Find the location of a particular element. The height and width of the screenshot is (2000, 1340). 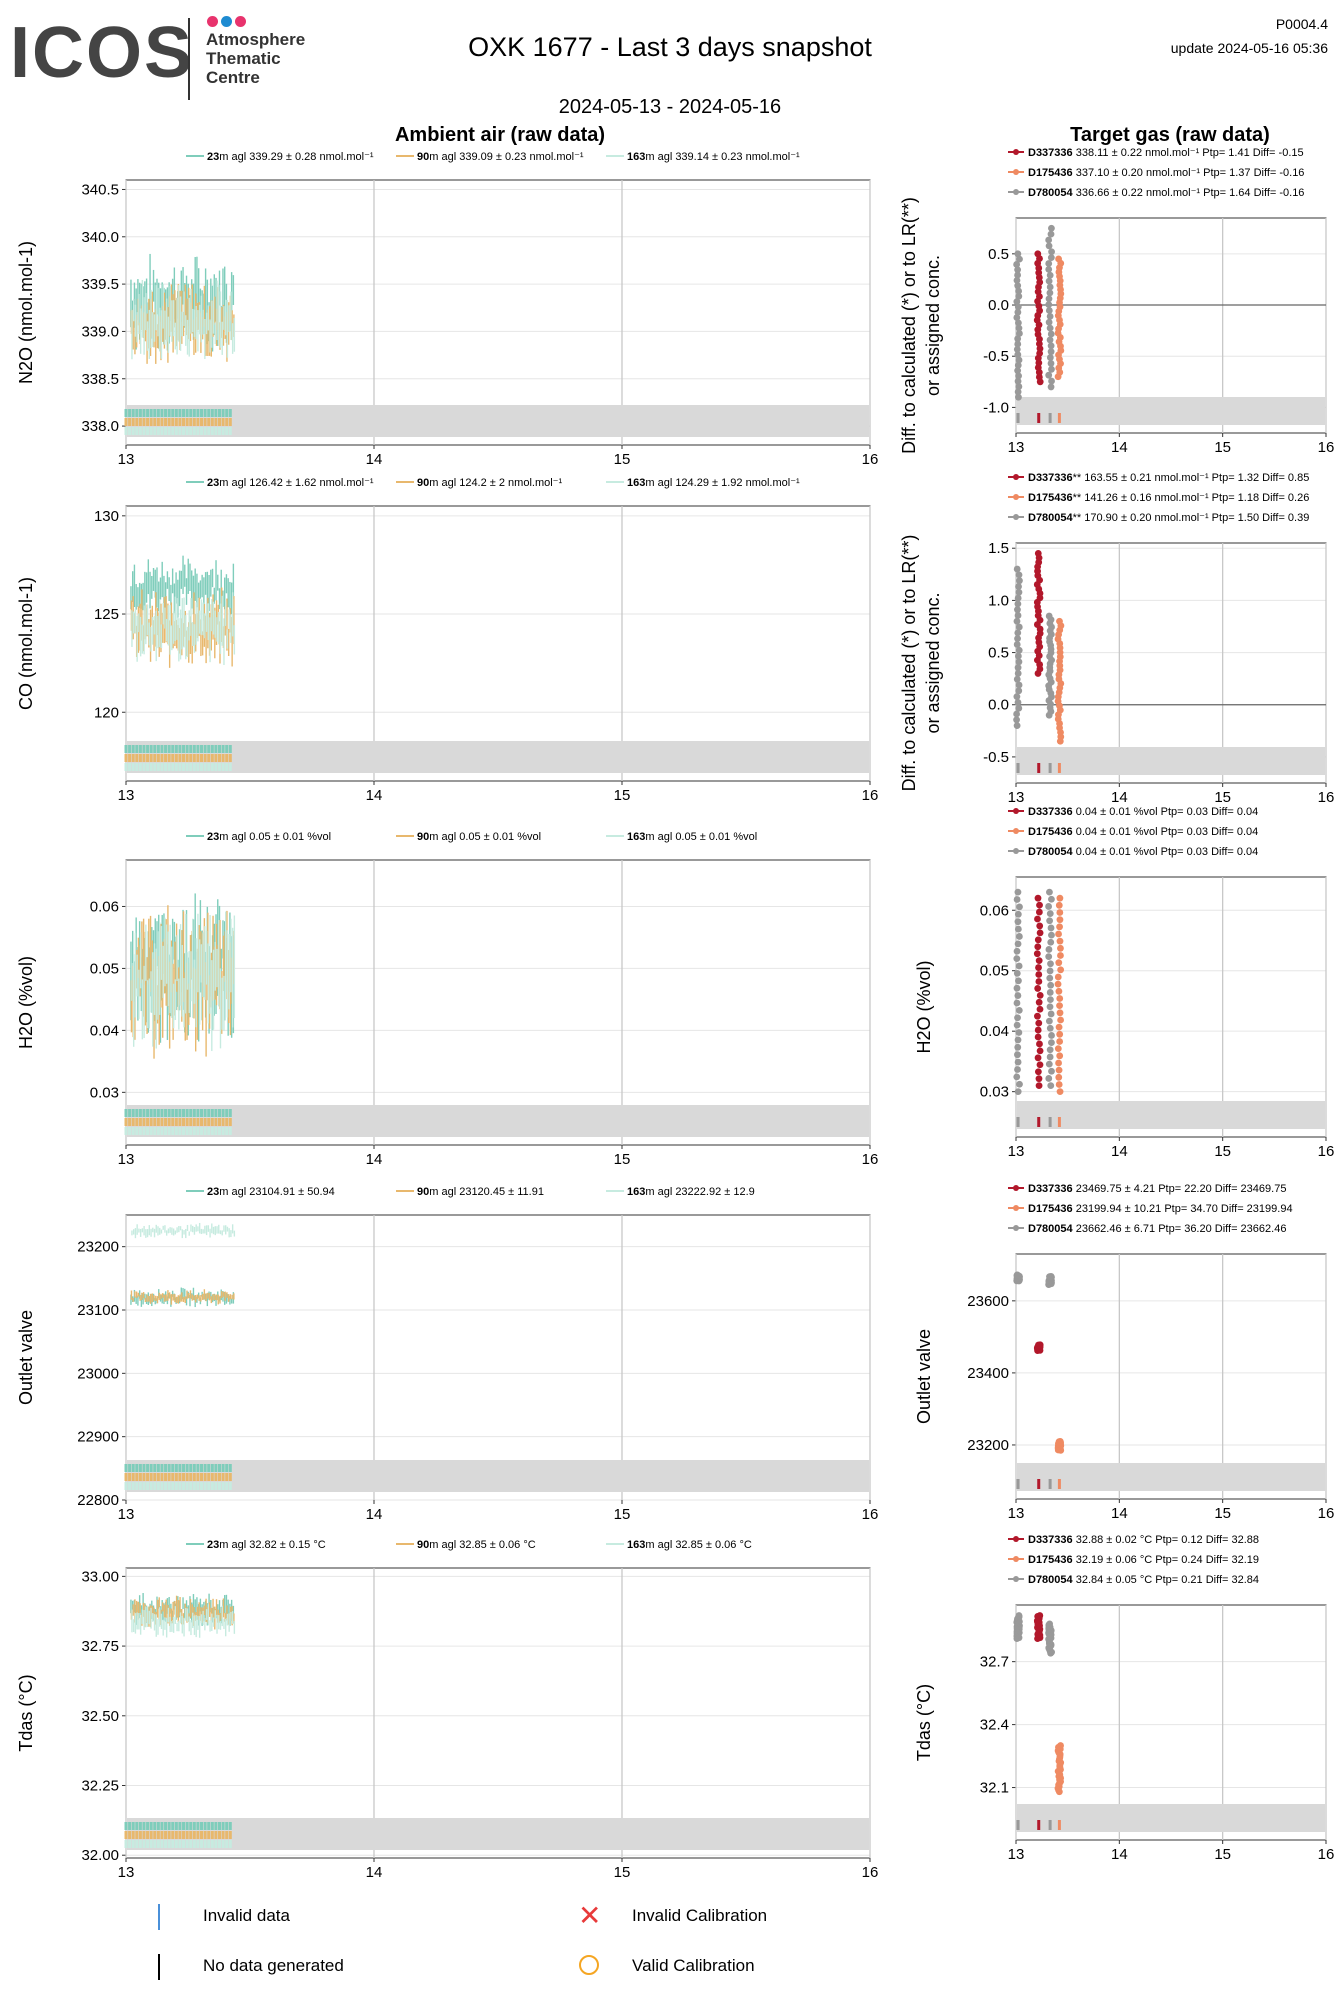

panel-target-3-xtick-label: 14 is located at coordinates (1119, 1151).